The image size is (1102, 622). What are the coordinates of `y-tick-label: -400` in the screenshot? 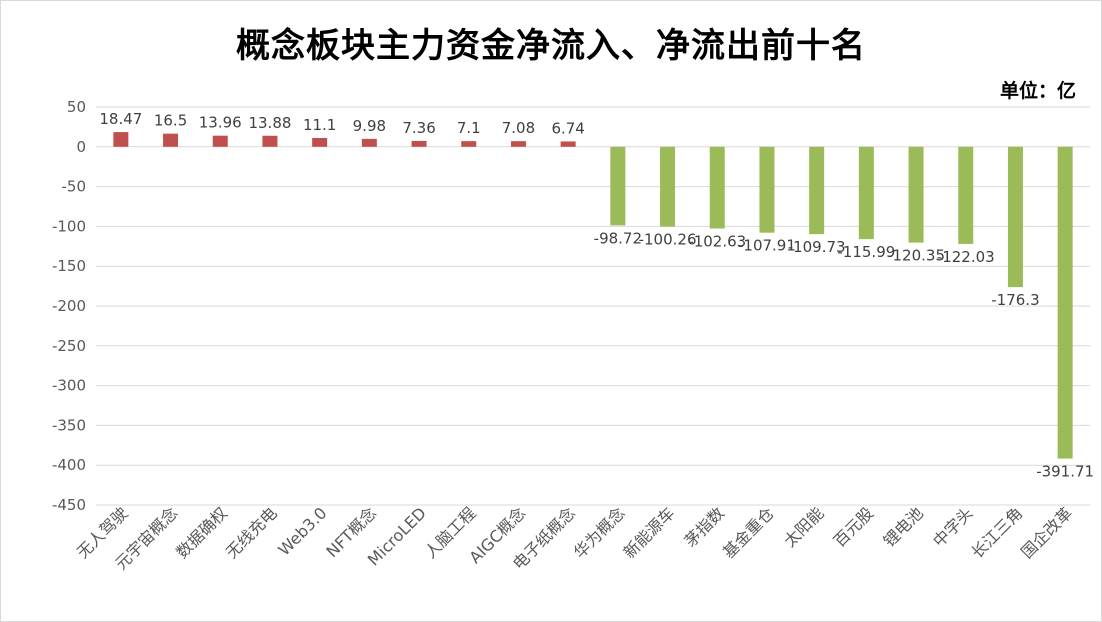 It's located at (69, 465).